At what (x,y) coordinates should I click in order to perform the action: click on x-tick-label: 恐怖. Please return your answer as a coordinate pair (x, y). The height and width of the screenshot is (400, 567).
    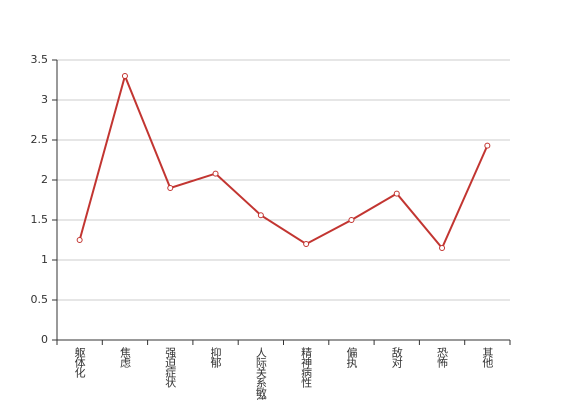
    Looking at the image, I should click on (442, 357).